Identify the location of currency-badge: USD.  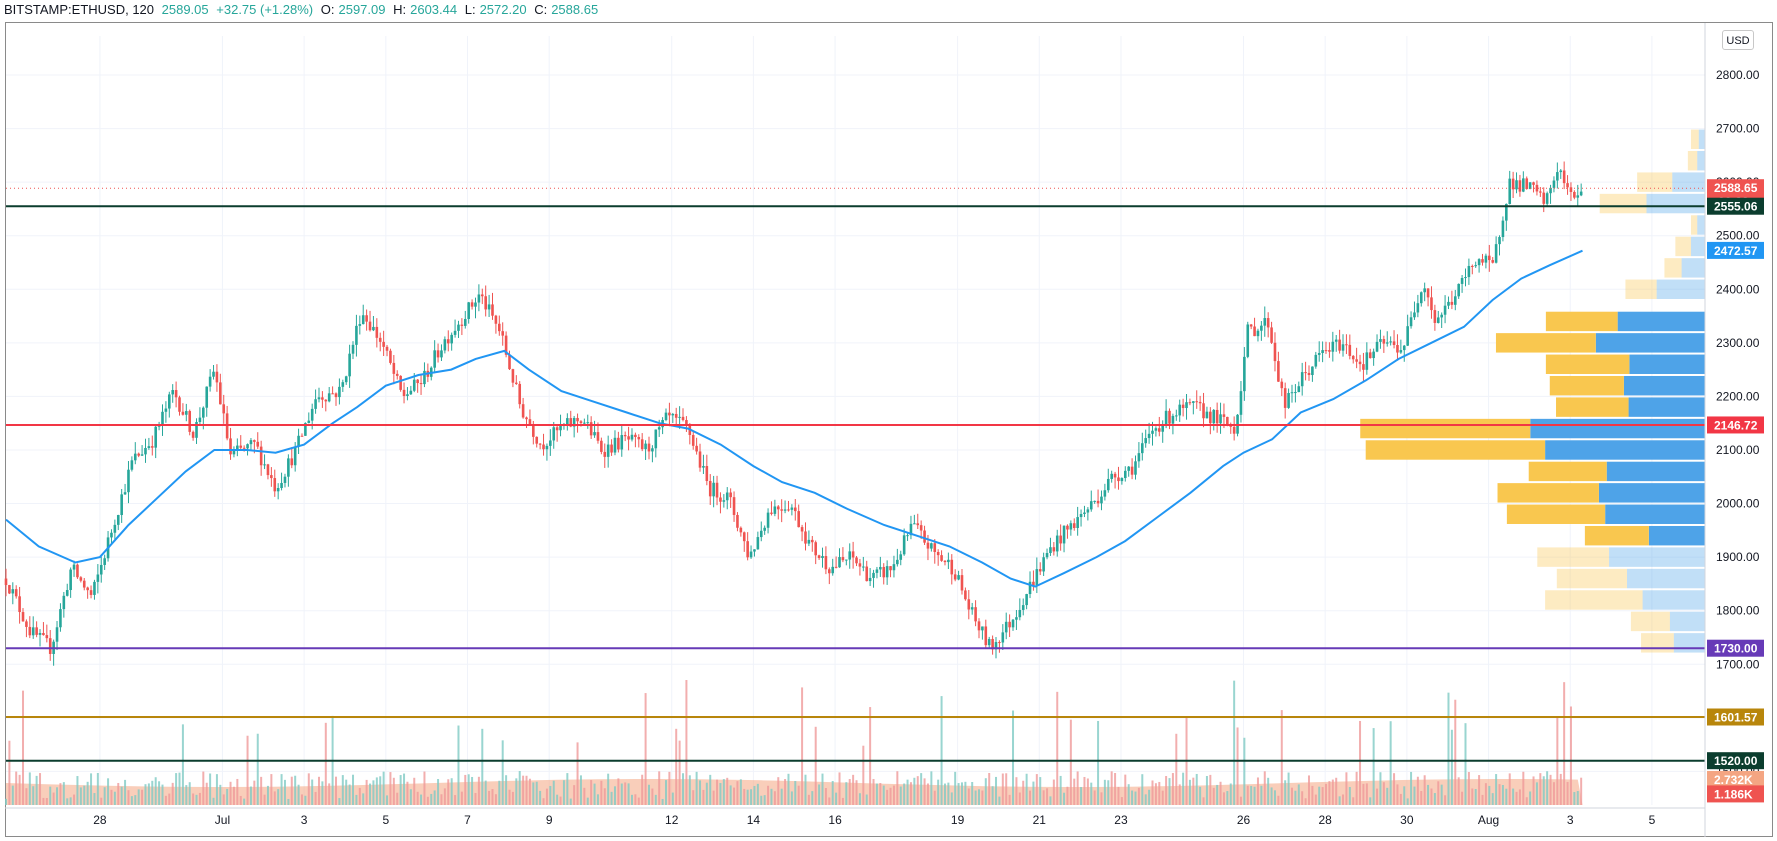
(1738, 40).